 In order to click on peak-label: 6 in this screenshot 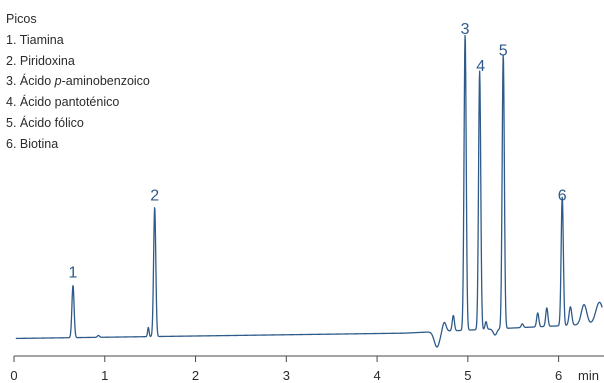, I will do `click(562, 195)`.